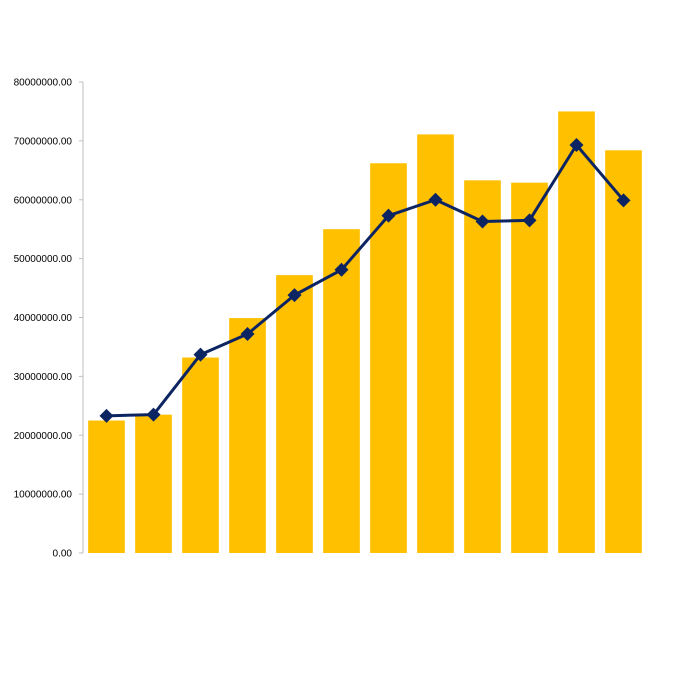 Image resolution: width=697 pixels, height=677 pixels. What do you see at coordinates (43, 318) in the screenshot?
I see `y-tick-label: 40000000.00` at bounding box center [43, 318].